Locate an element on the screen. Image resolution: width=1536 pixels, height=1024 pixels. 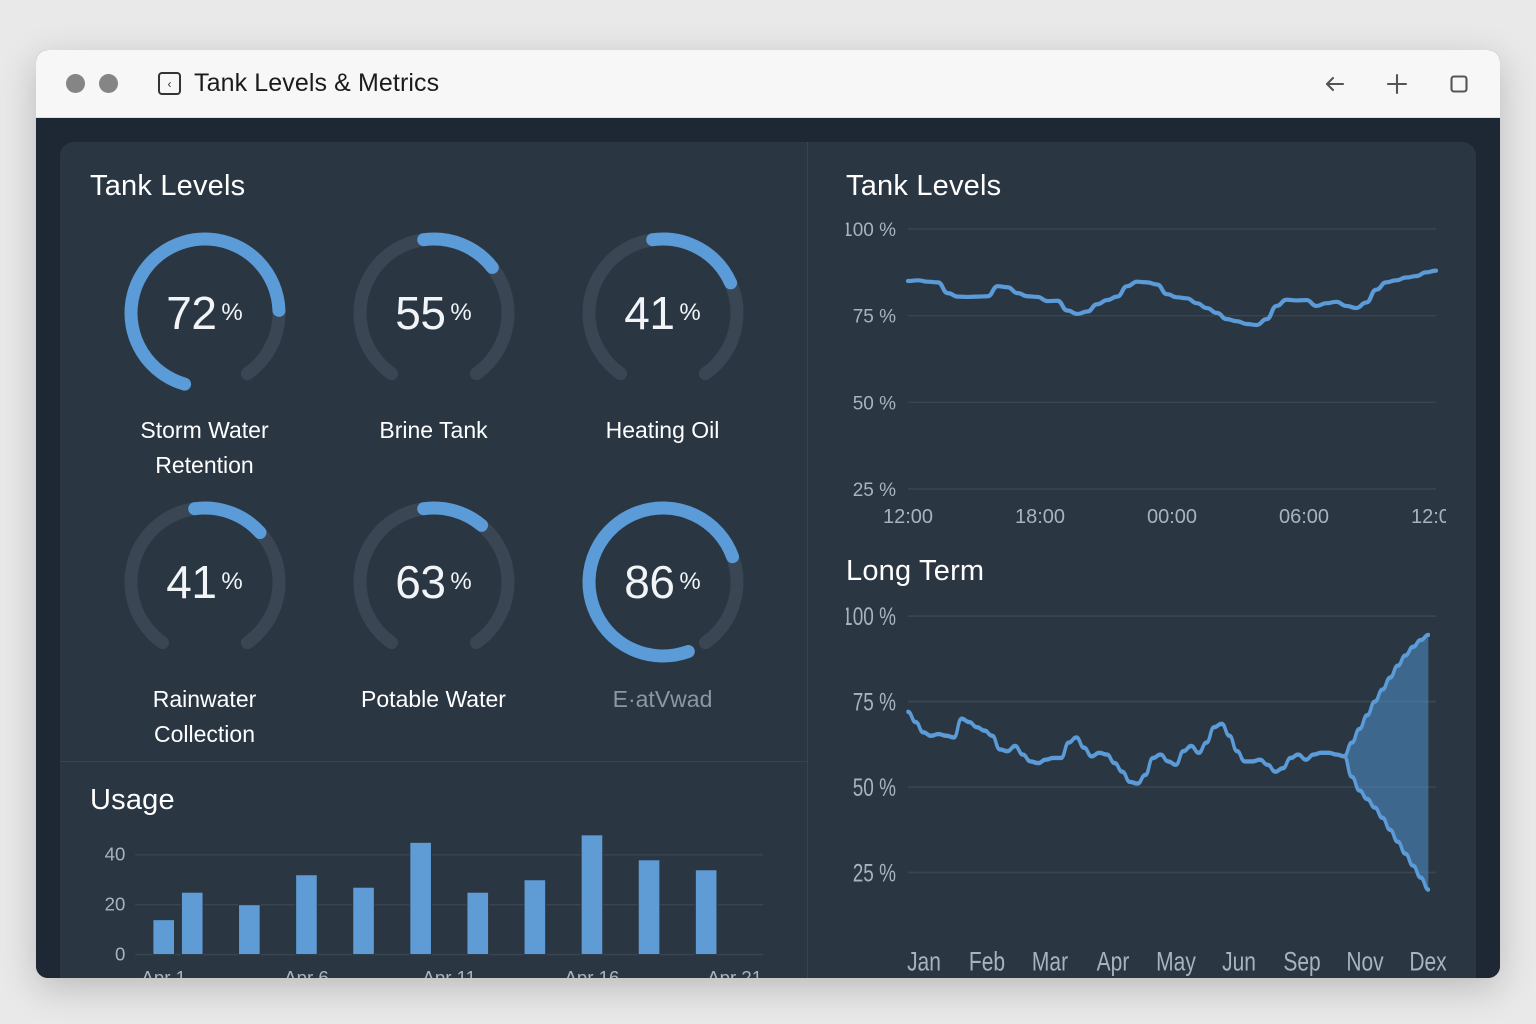
gauge-ring: 55% is located at coordinates (434, 313).